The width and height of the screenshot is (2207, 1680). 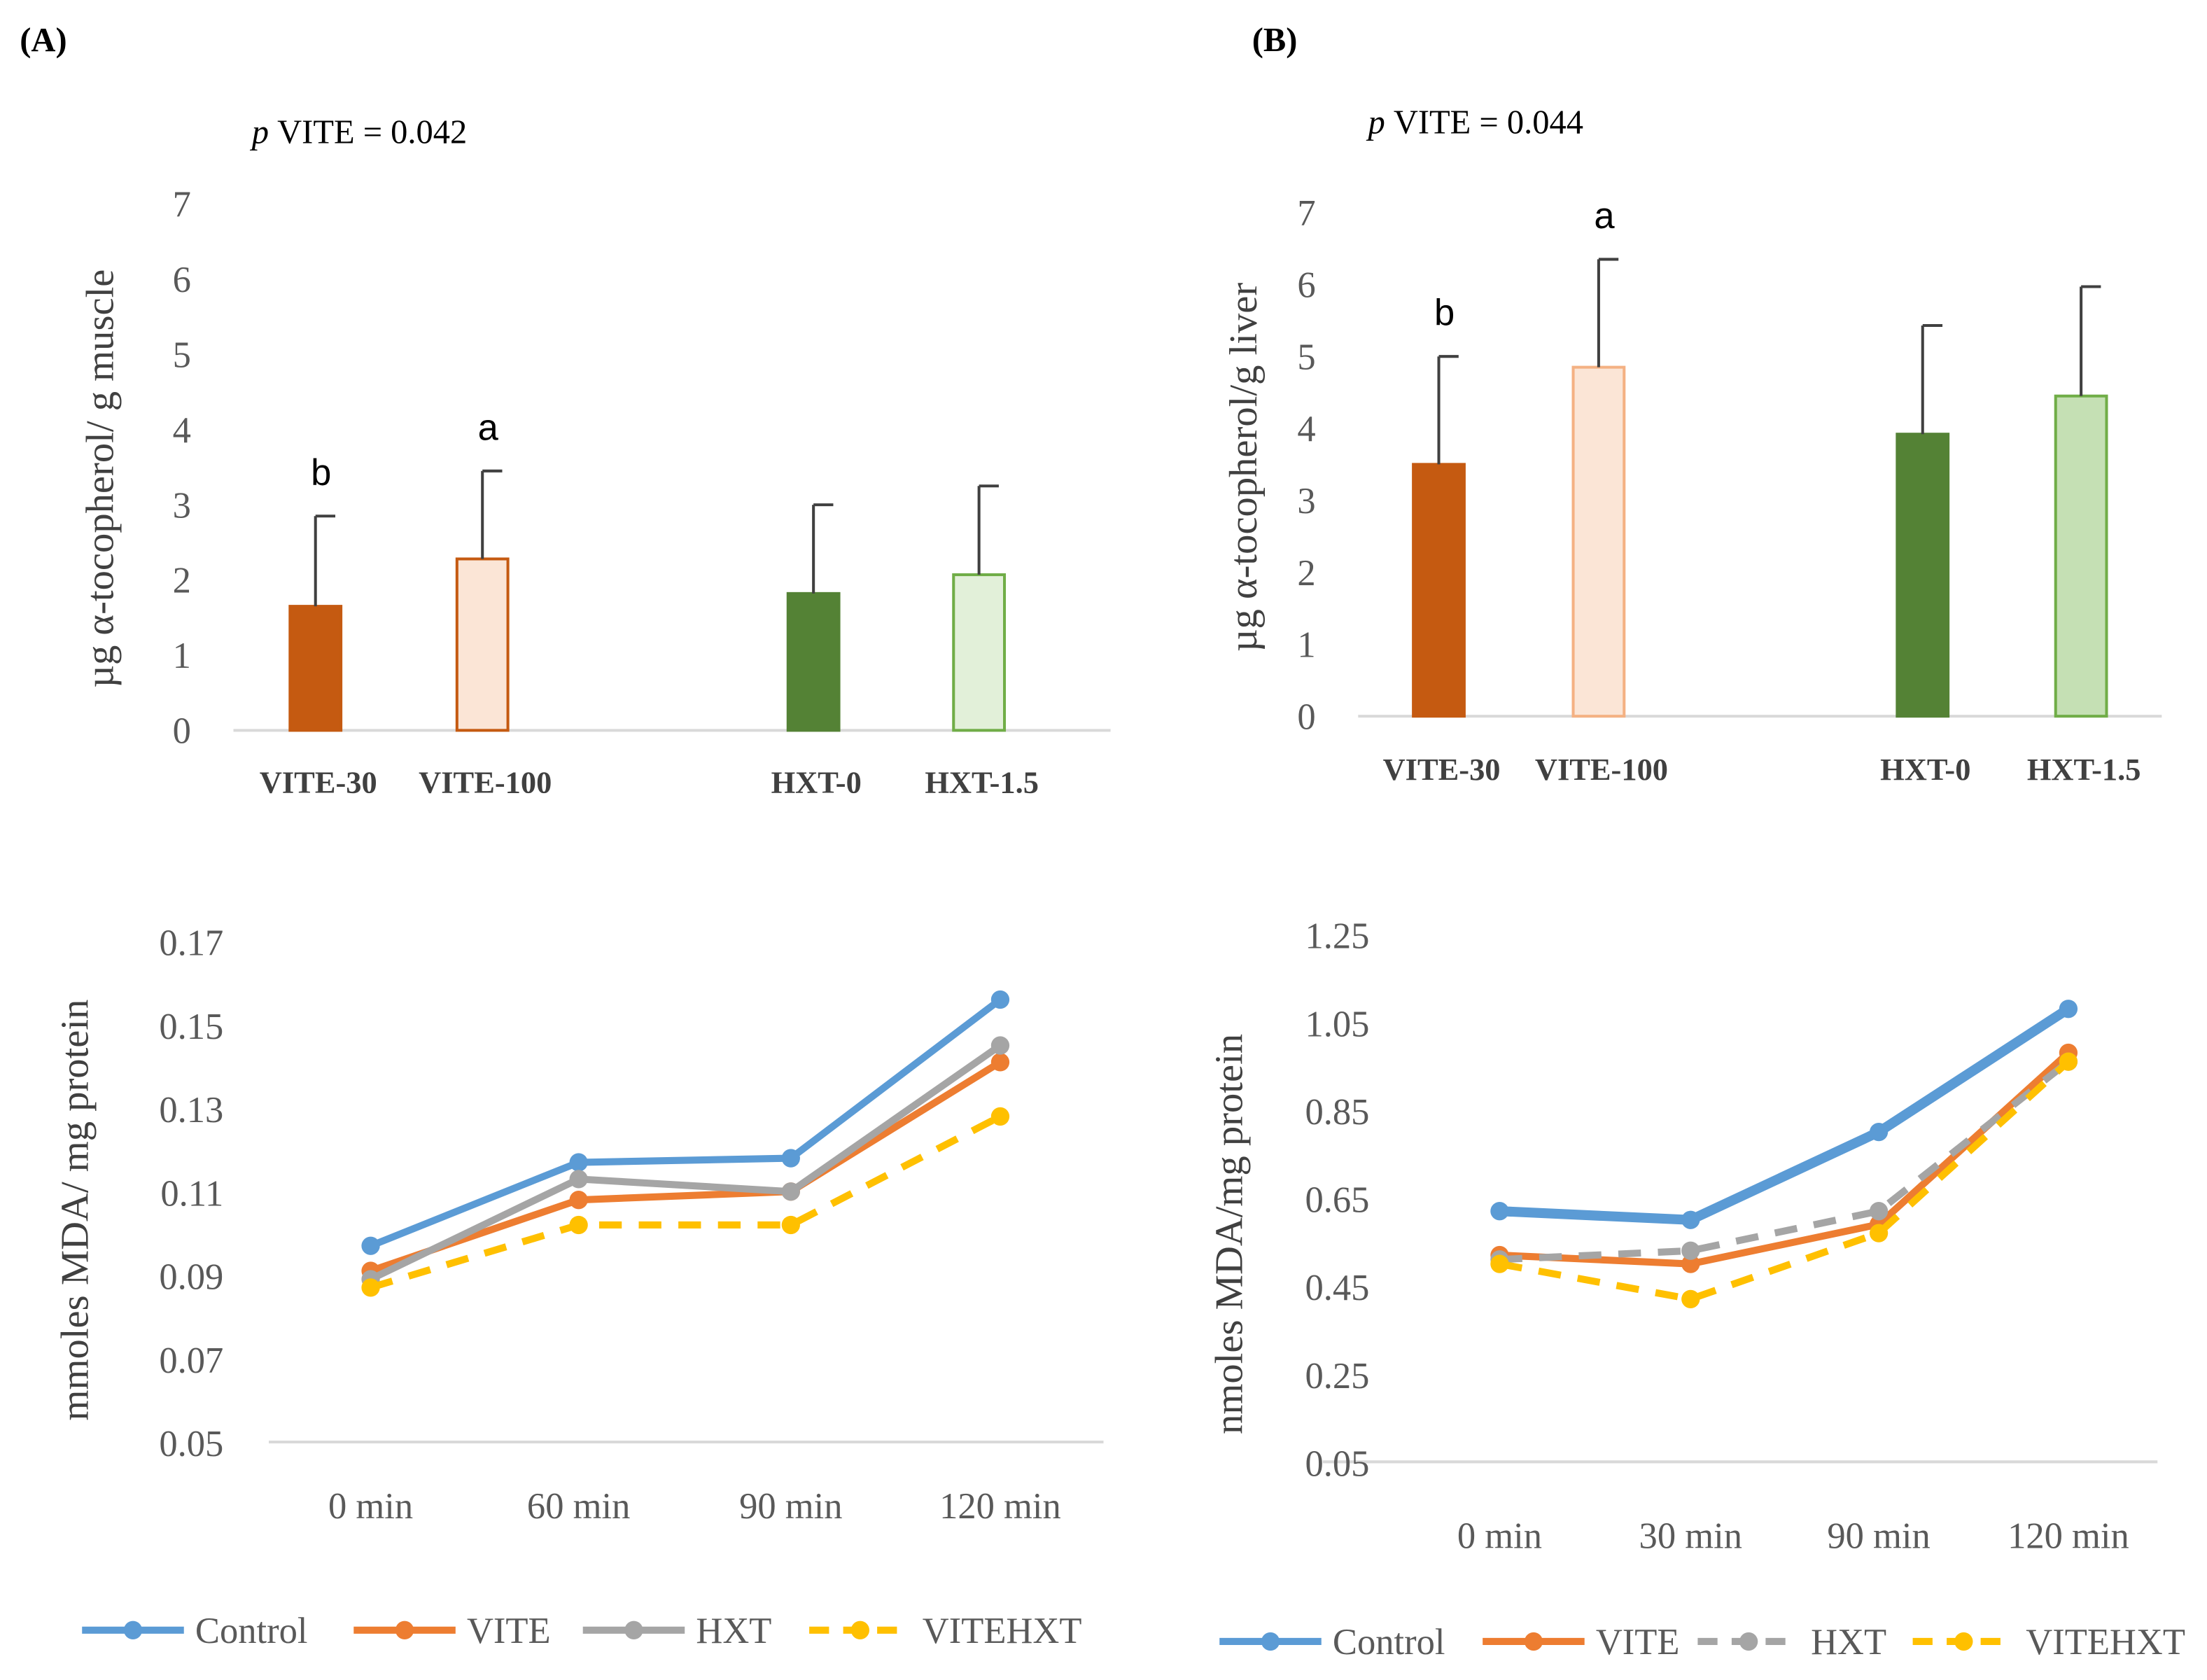 I want to click on y-tick-label: 0.65, so click(x=1337, y=1200).